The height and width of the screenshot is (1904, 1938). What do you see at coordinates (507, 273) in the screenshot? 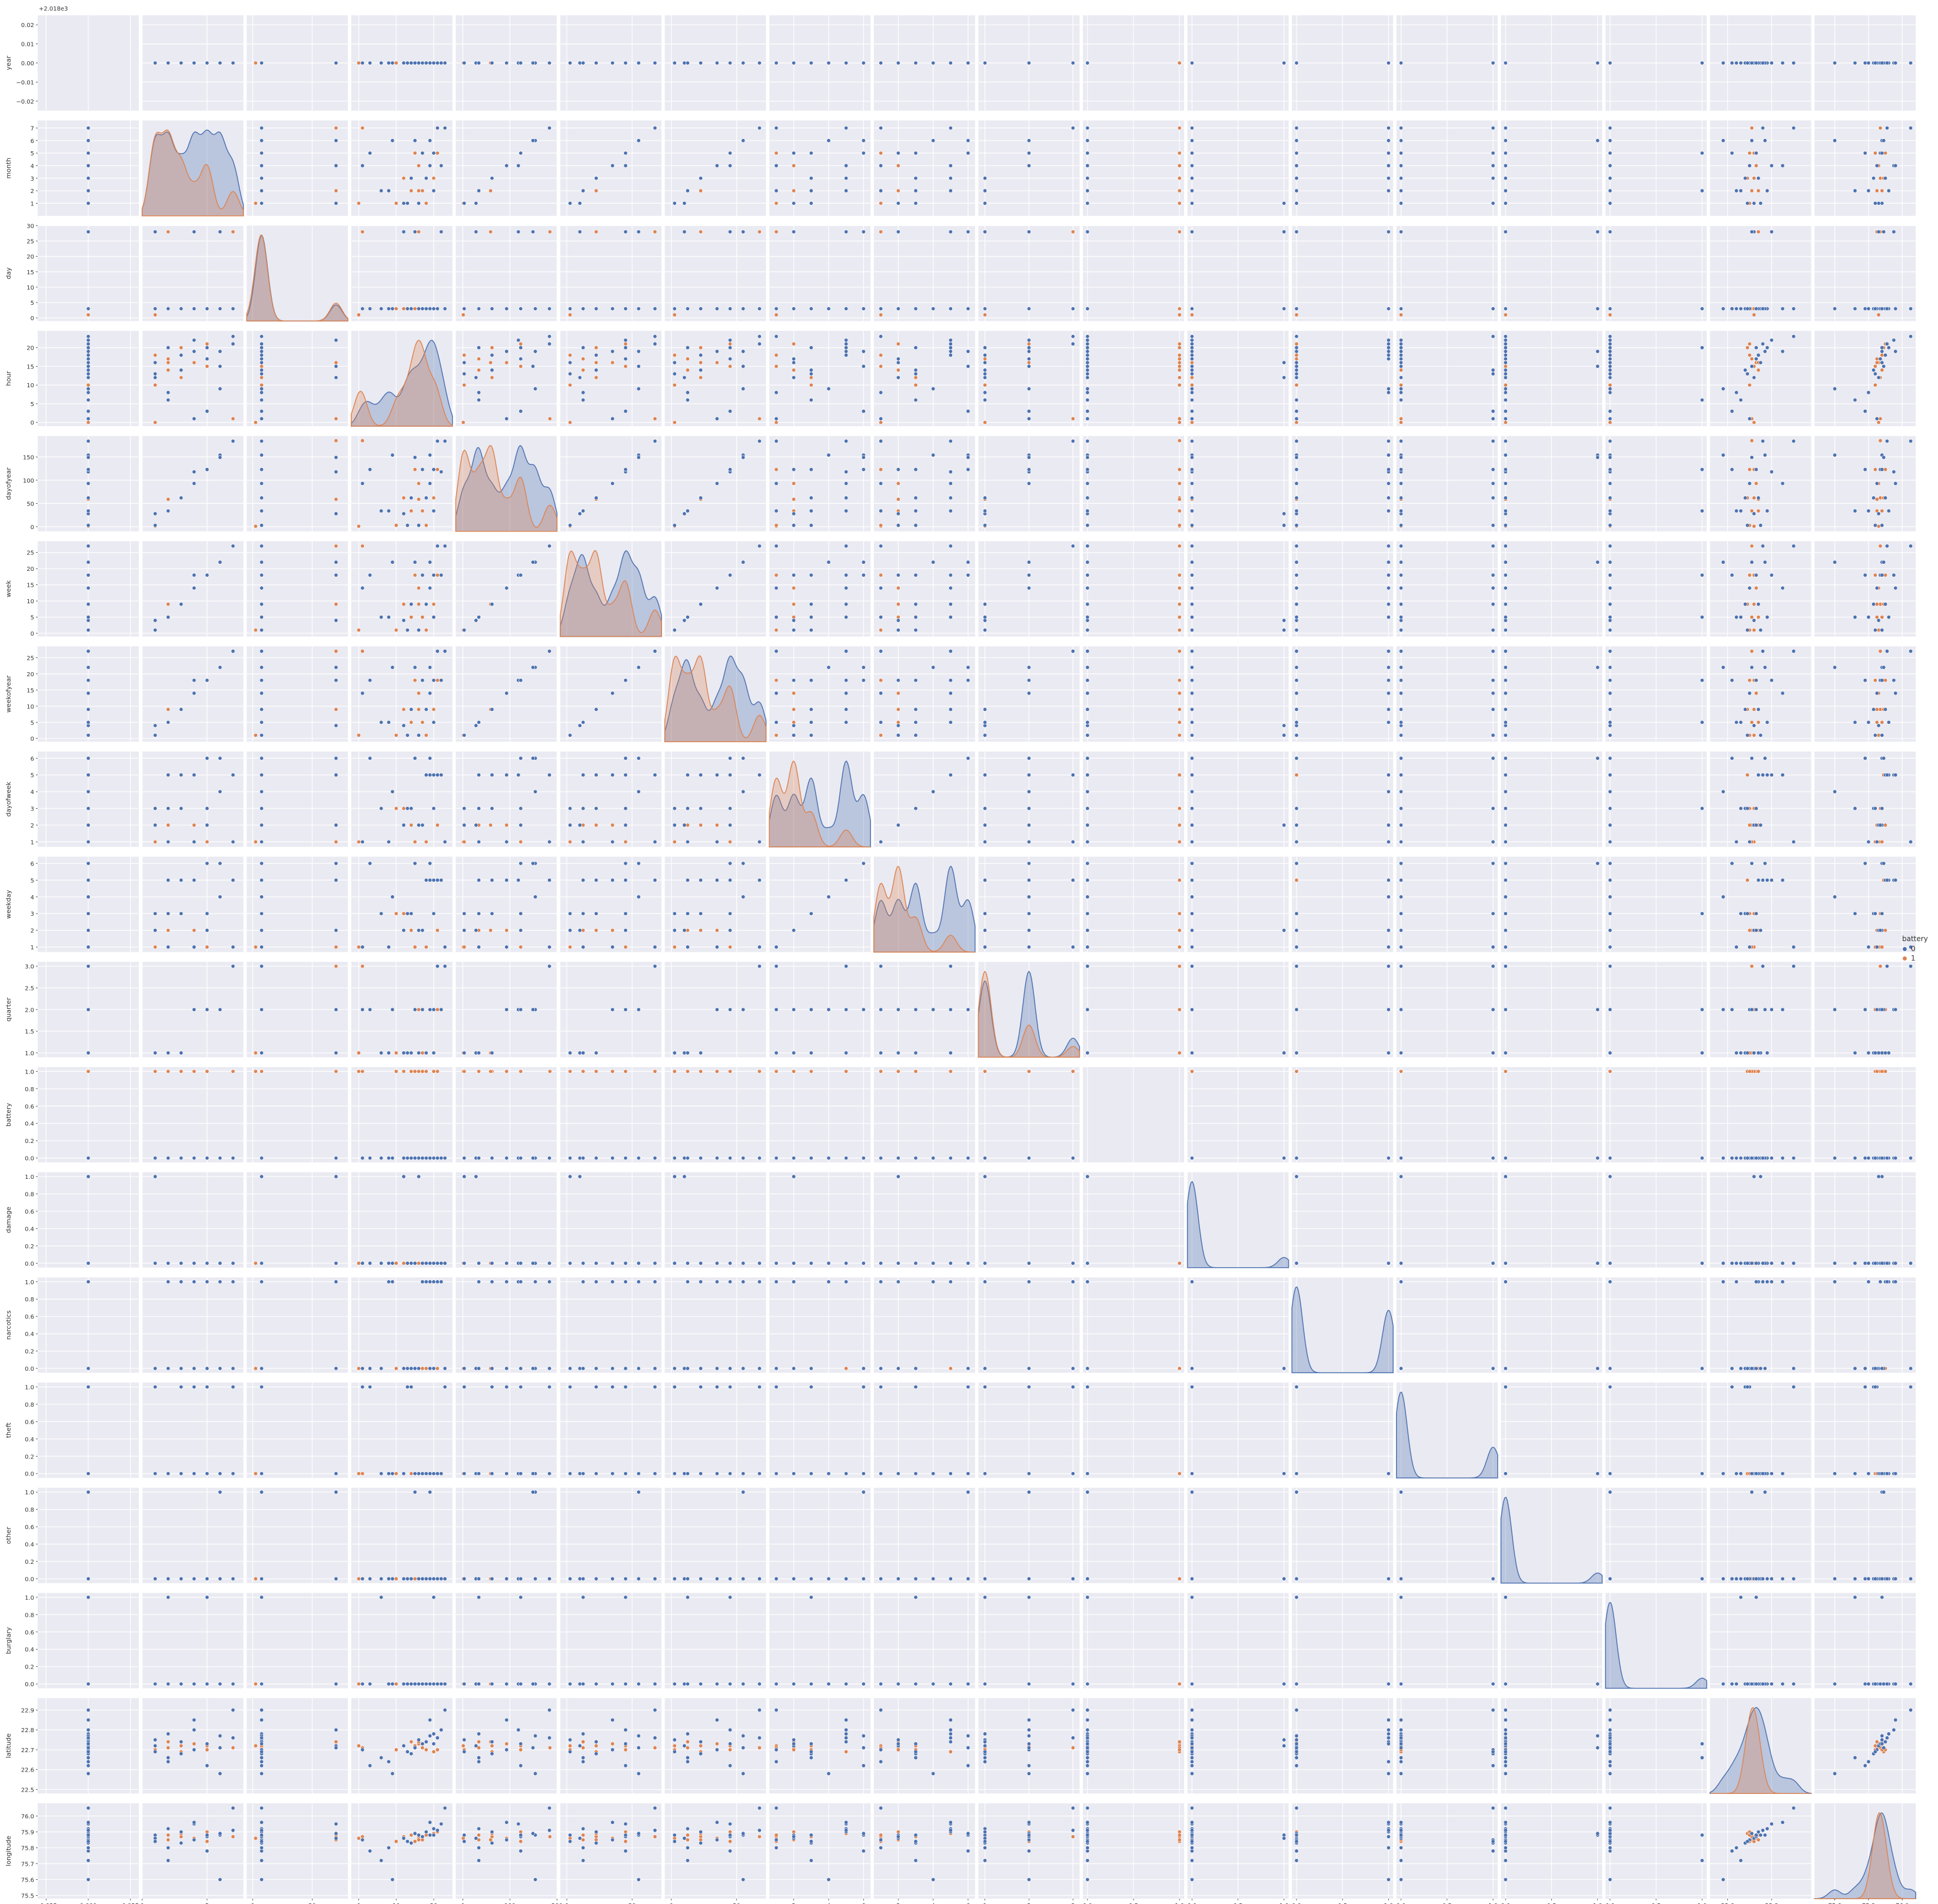
I see `panel-day-vs-dayofyear` at bounding box center [507, 273].